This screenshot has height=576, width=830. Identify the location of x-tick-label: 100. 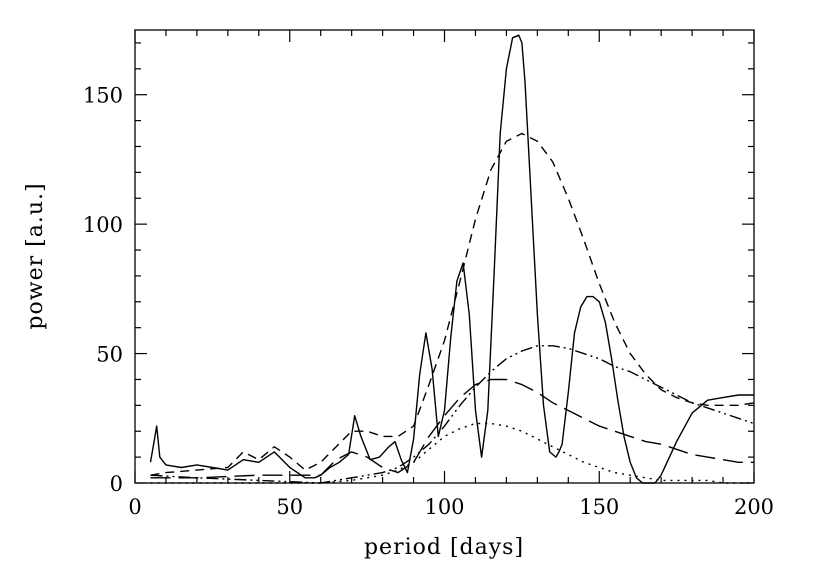
(444, 507).